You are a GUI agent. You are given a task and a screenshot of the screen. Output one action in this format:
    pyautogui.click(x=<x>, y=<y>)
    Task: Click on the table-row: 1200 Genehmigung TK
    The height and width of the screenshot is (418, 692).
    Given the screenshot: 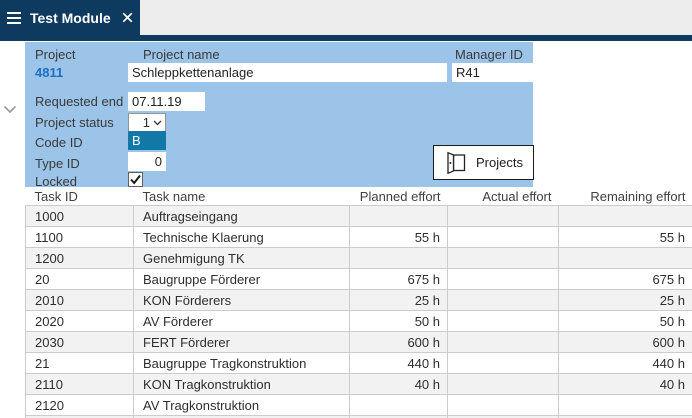 What is the action you would take?
    pyautogui.click(x=358, y=258)
    